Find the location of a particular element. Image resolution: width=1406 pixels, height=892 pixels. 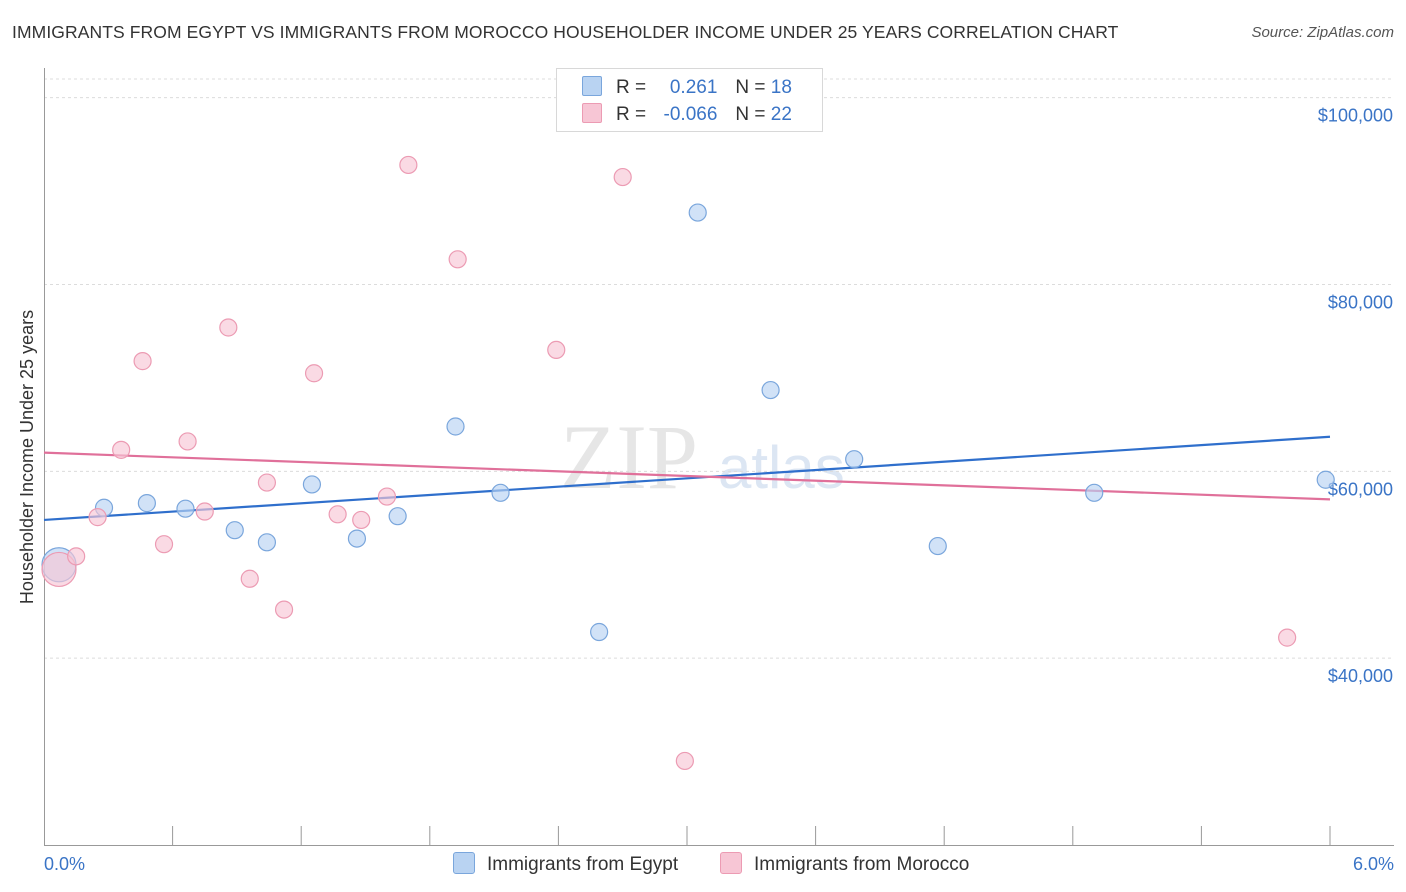

y-tick-label: $60,000 is located at coordinates (1360, 489).